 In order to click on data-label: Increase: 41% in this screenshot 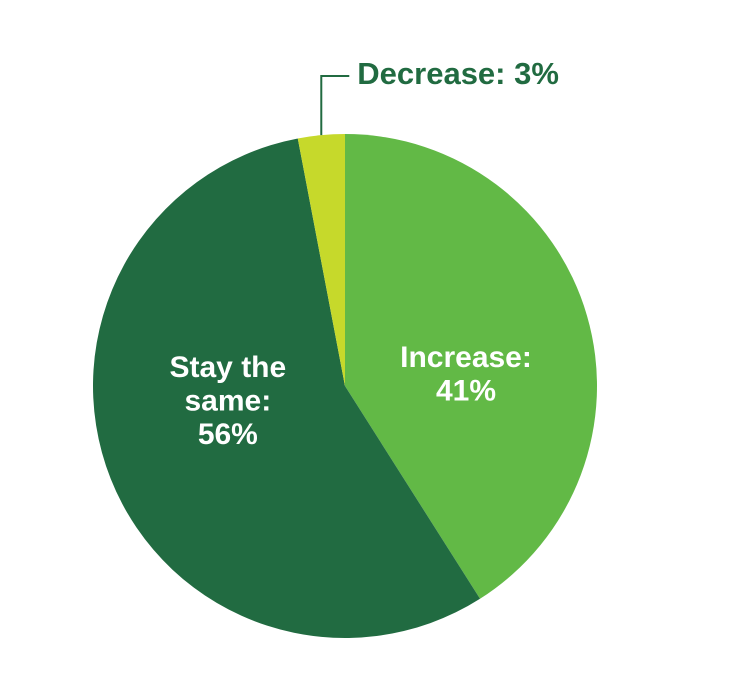, I will do `click(466, 374)`.